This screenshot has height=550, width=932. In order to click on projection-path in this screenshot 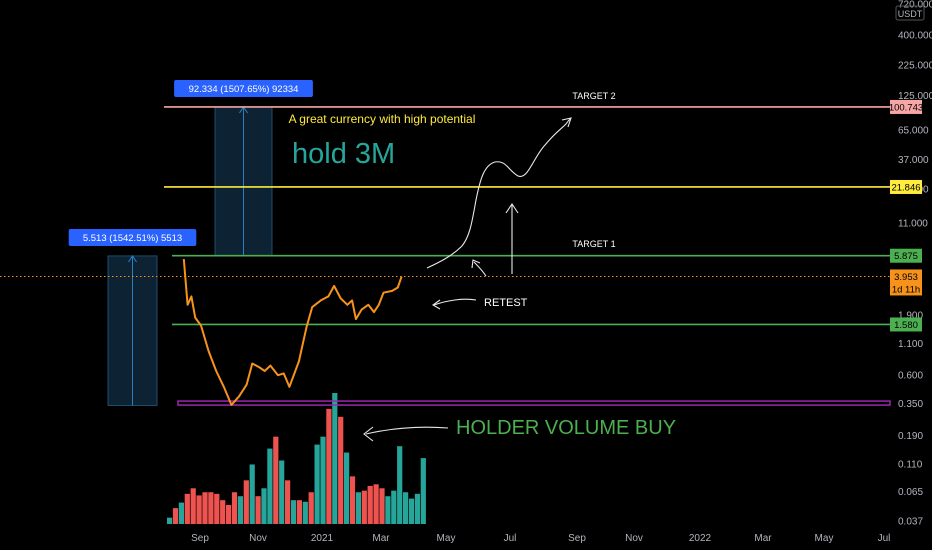, I will do `click(499, 193)`.